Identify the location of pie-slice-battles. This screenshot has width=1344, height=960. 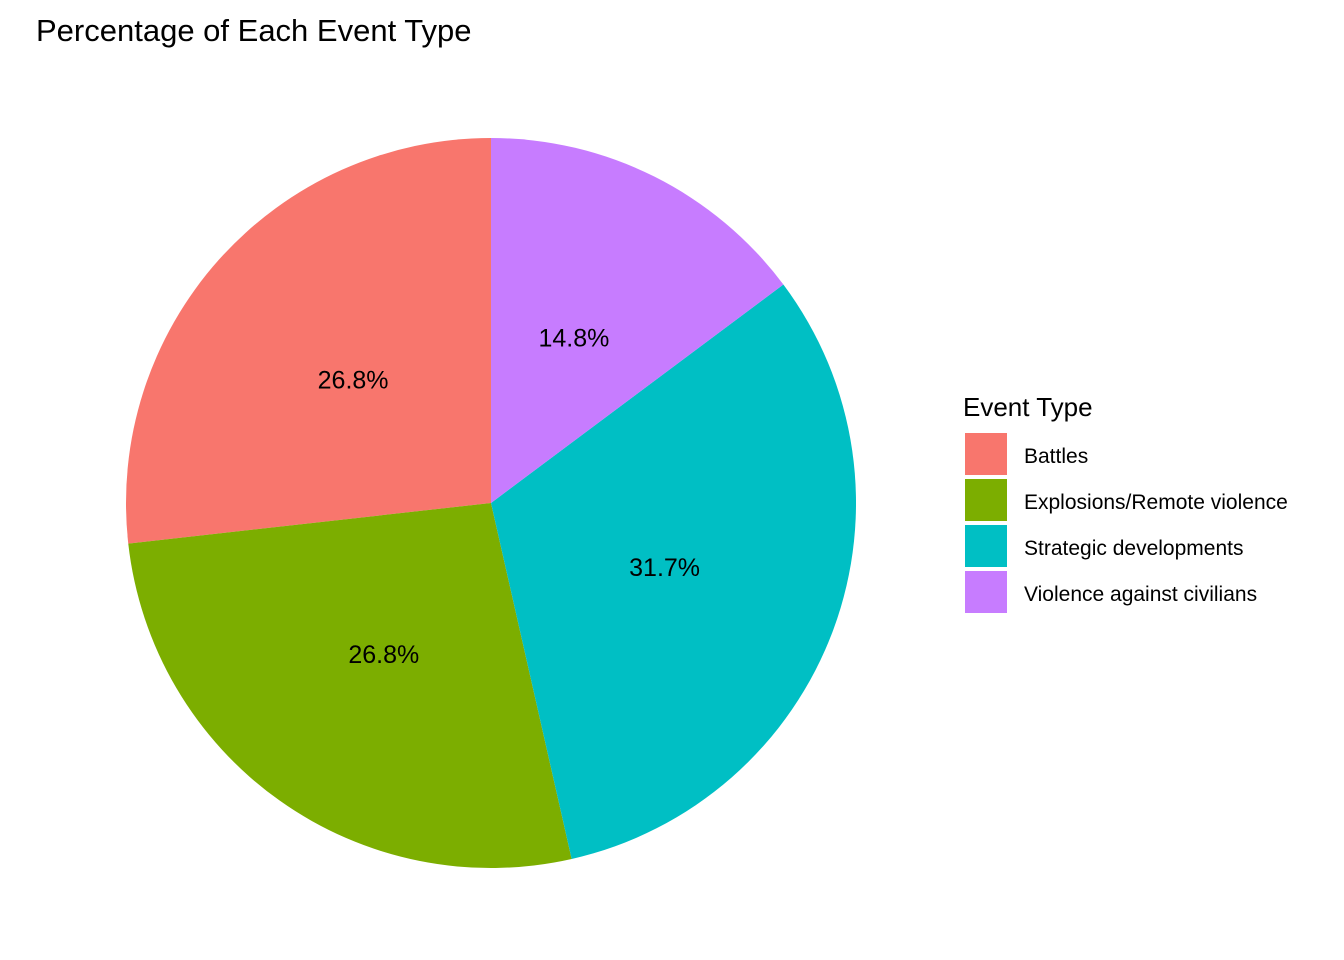
(308, 341).